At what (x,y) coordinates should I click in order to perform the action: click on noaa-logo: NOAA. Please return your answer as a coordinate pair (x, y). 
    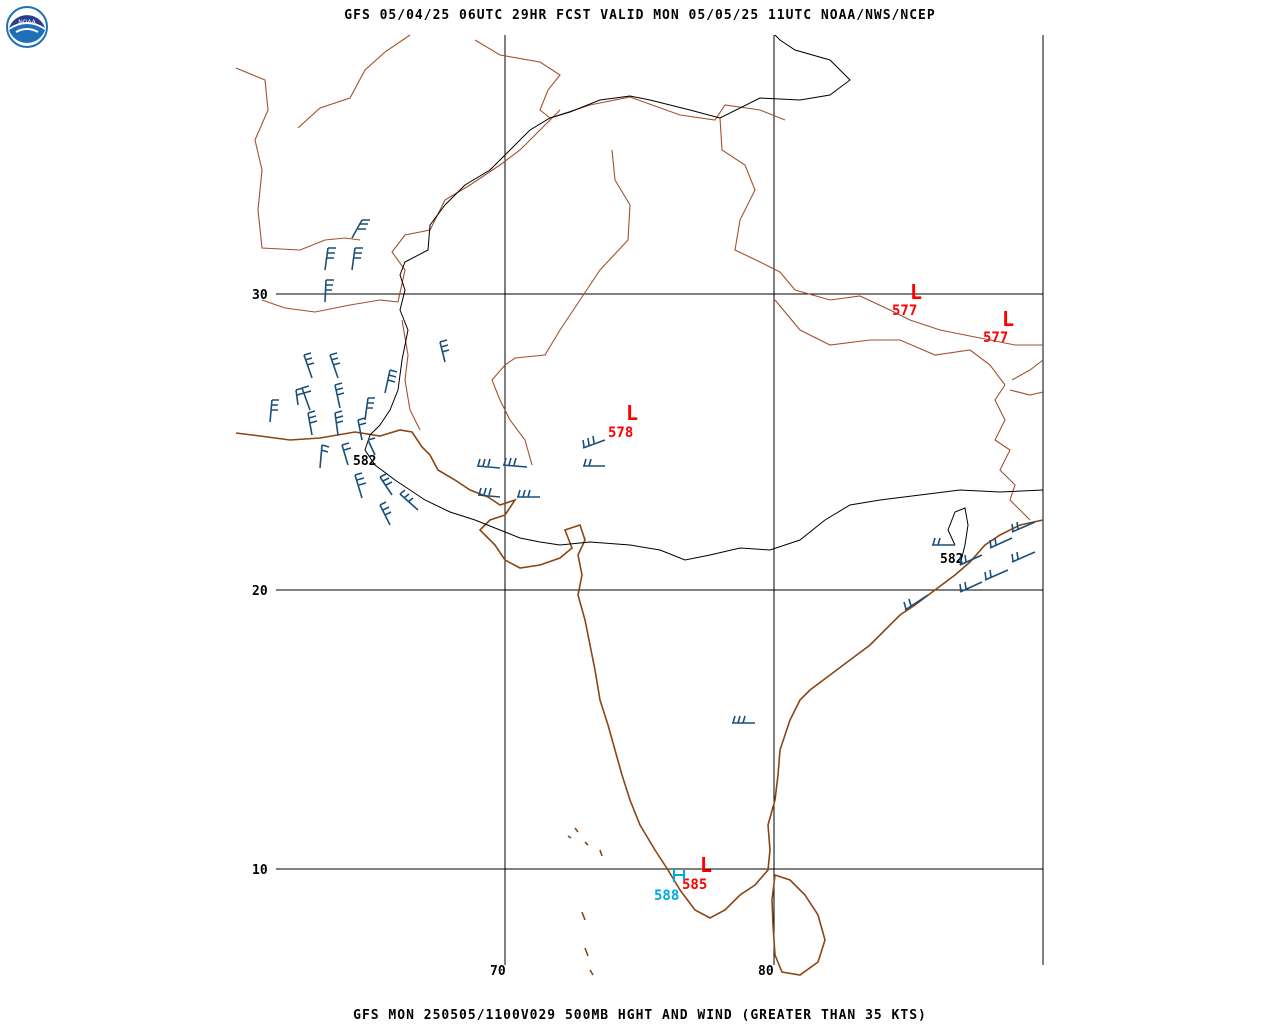
    Looking at the image, I should click on (27, 27).